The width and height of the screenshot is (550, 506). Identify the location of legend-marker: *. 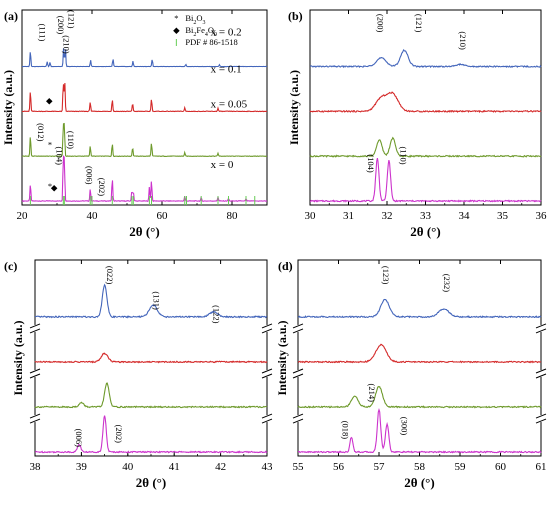
(176, 18).